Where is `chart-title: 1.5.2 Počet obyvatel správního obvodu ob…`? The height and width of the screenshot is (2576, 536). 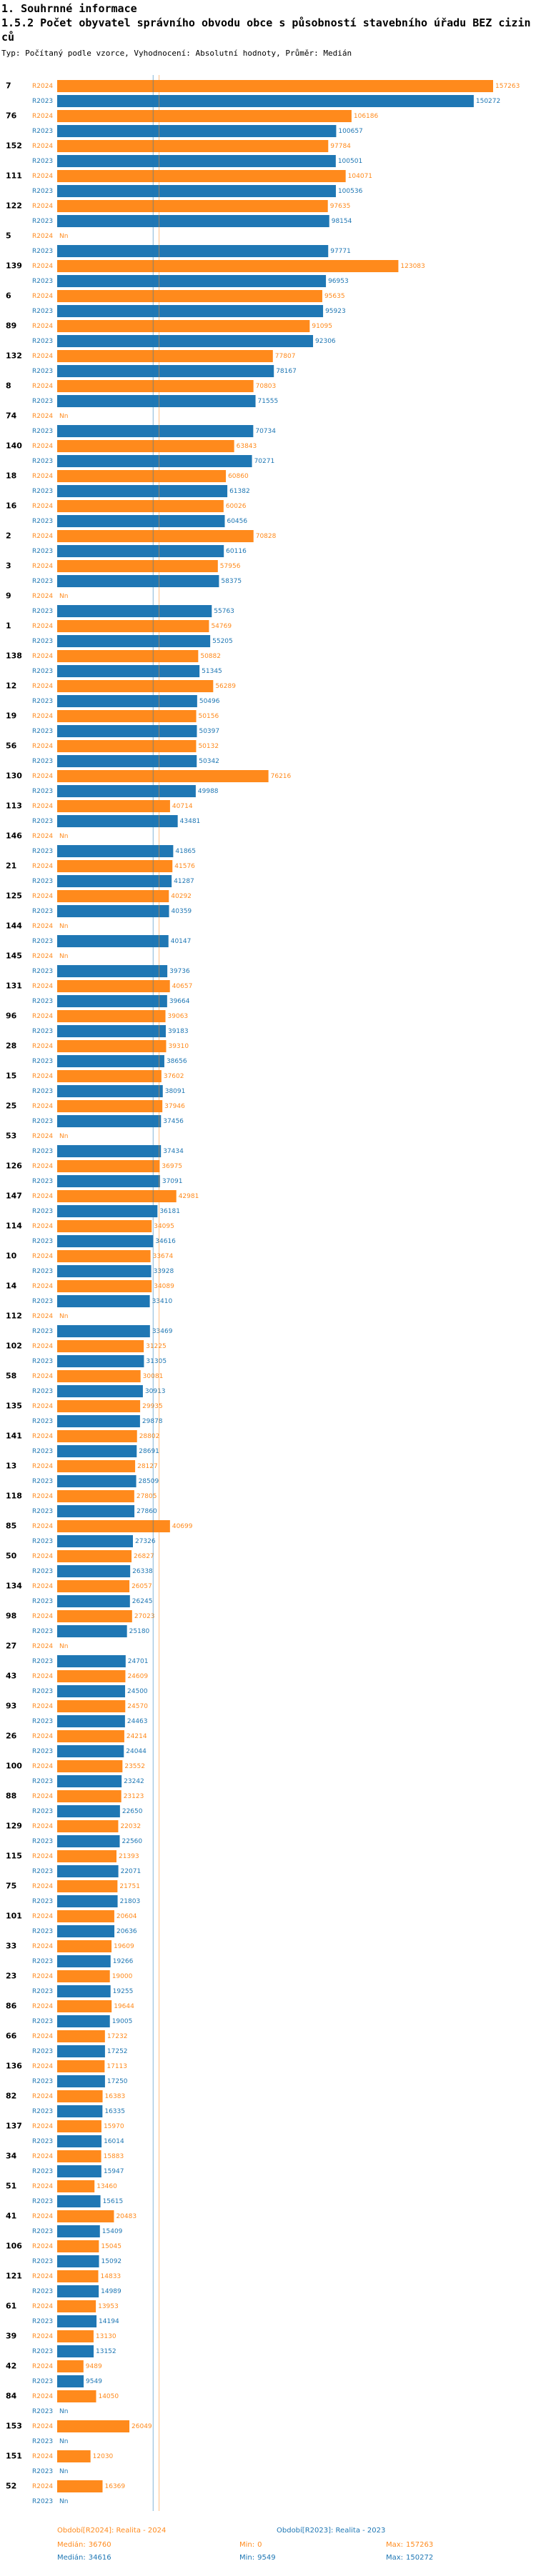 chart-title: 1.5.2 Počet obyvatel správního obvodu ob… is located at coordinates (266, 30).